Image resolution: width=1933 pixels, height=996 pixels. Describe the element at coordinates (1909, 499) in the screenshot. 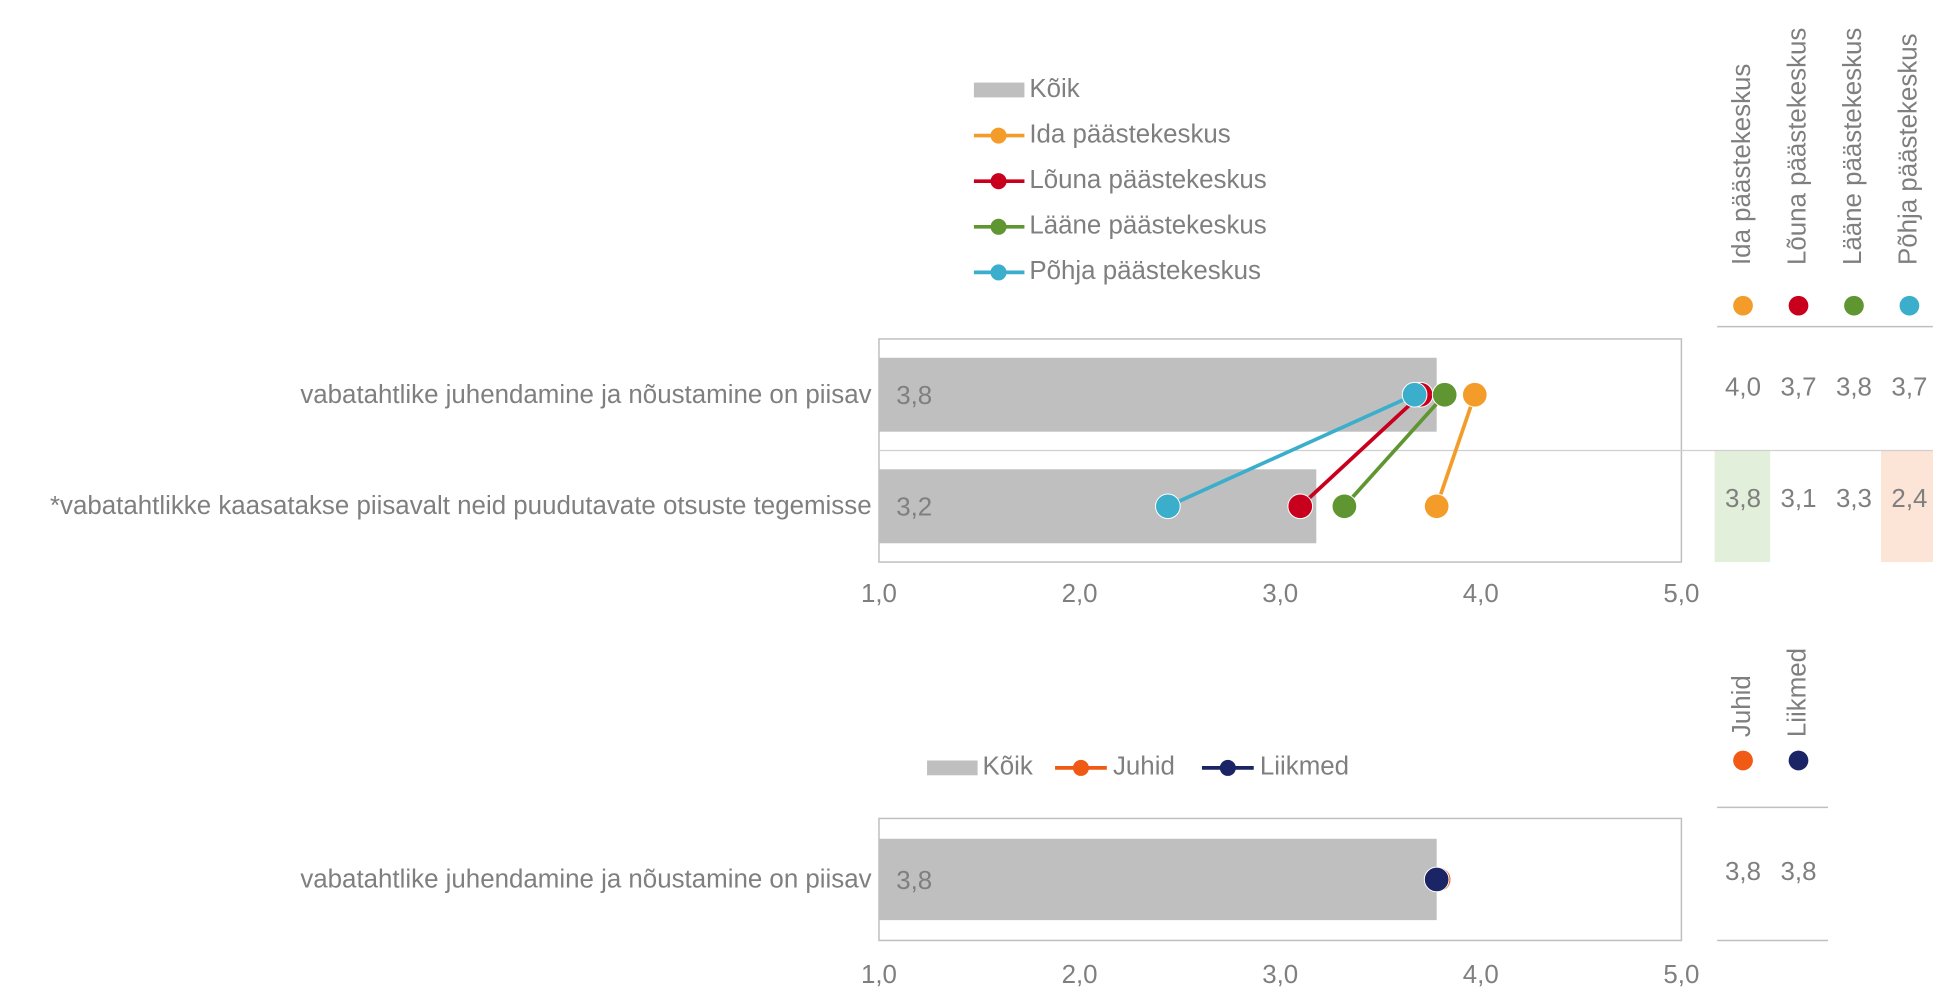

I see `table-value: 2,4` at that location.